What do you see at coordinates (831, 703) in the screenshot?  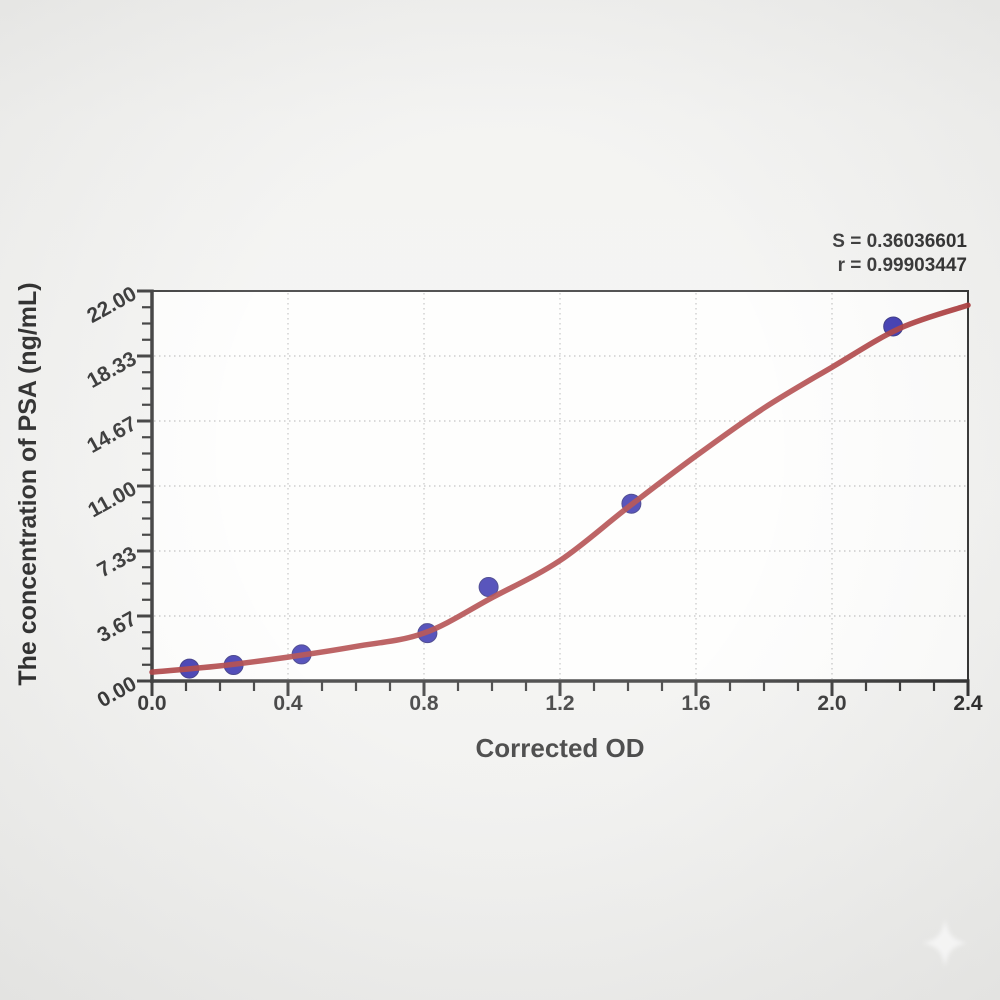 I see `x-tick-label: 2.0` at bounding box center [831, 703].